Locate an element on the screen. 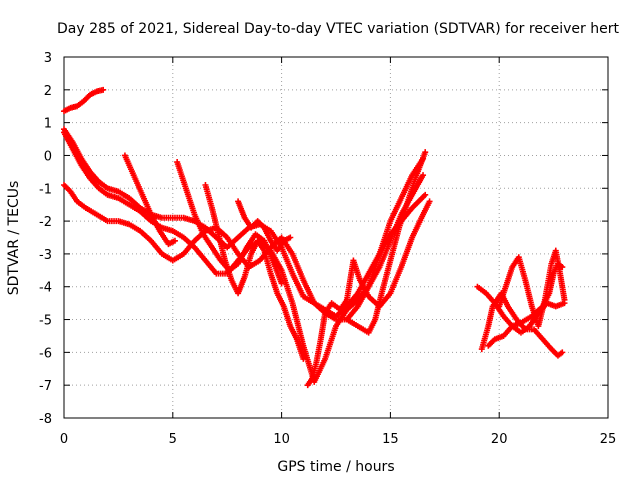 The image size is (640, 480). y-tick-label: -3 is located at coordinates (45, 255).